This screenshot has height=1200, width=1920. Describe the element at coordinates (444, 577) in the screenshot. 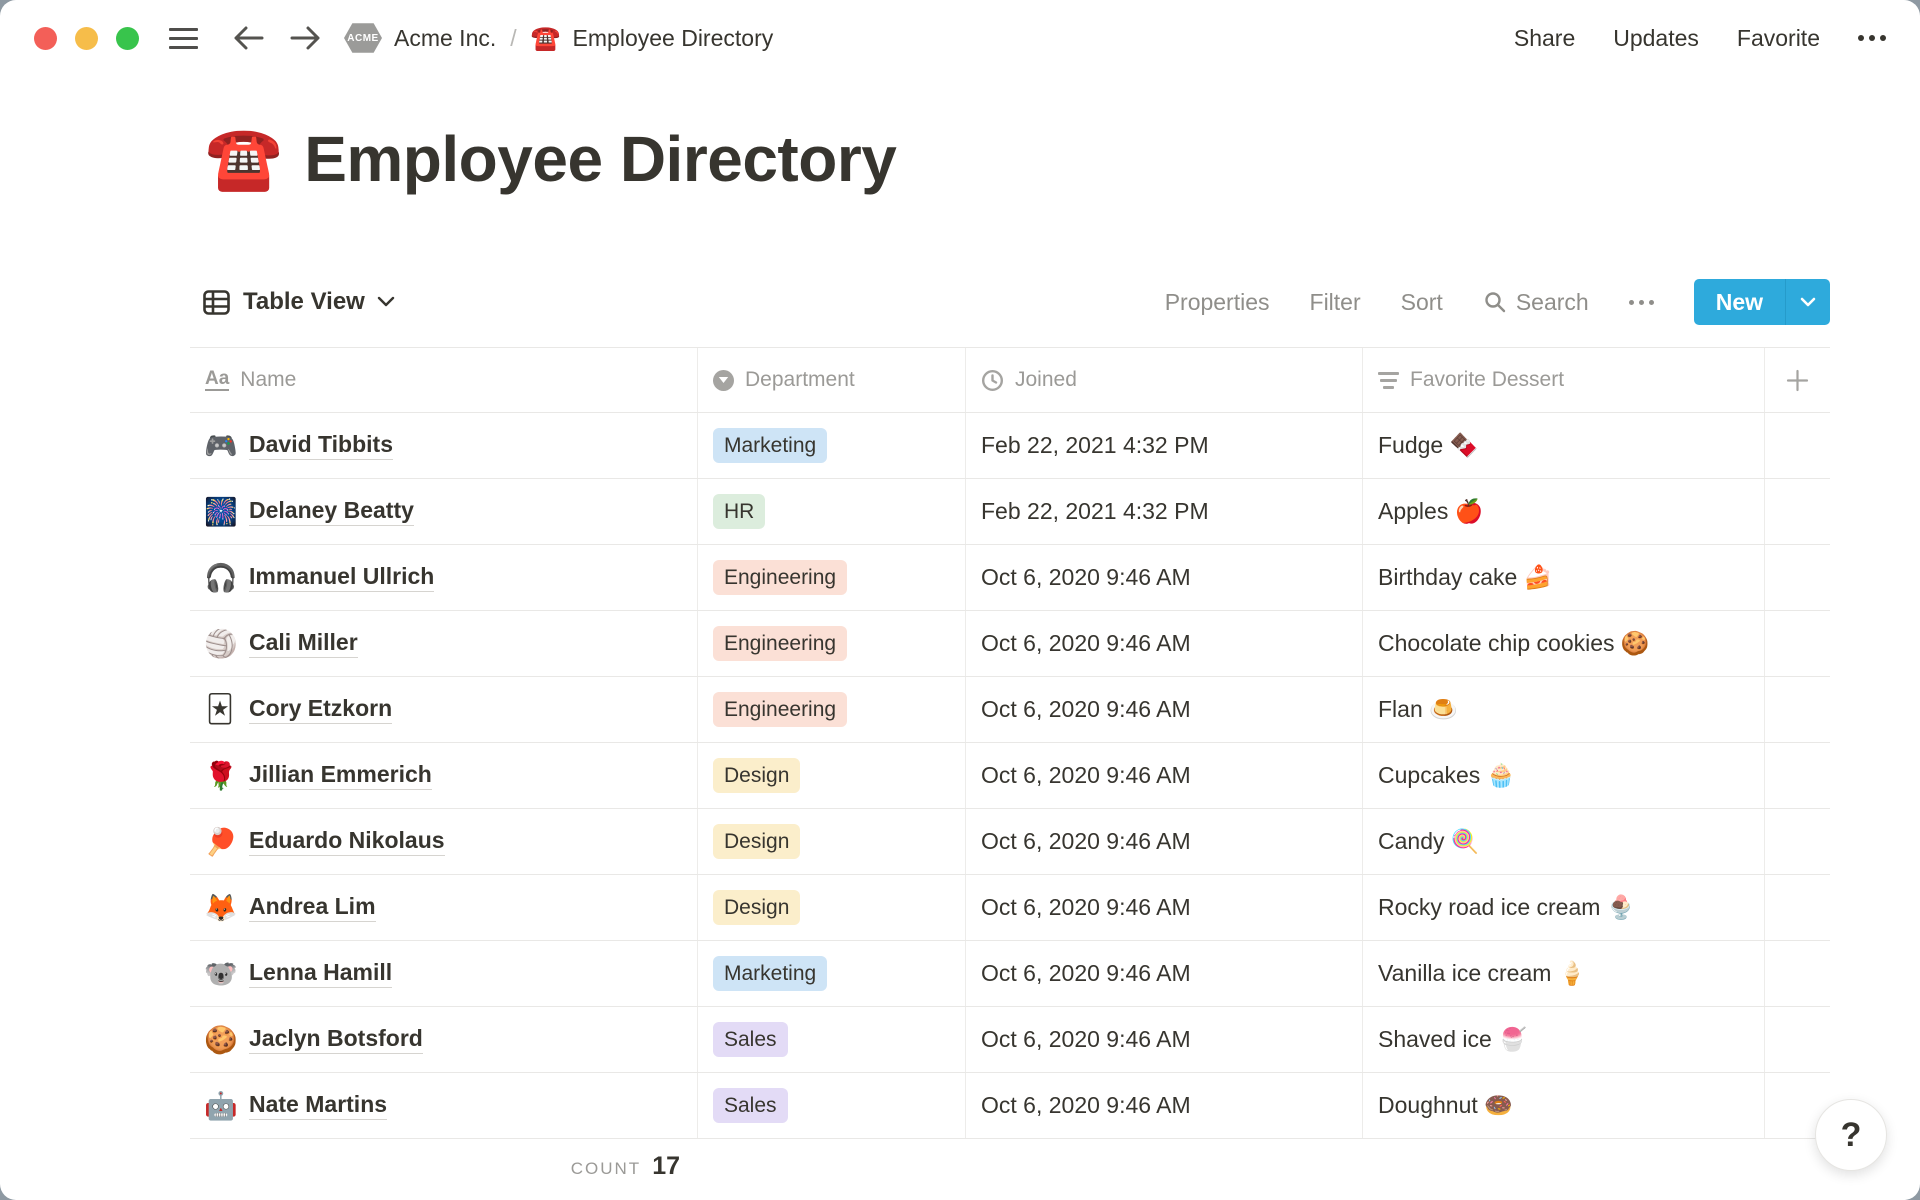

I see `cell-name: 🎧 Immanuel Ullrich` at that location.